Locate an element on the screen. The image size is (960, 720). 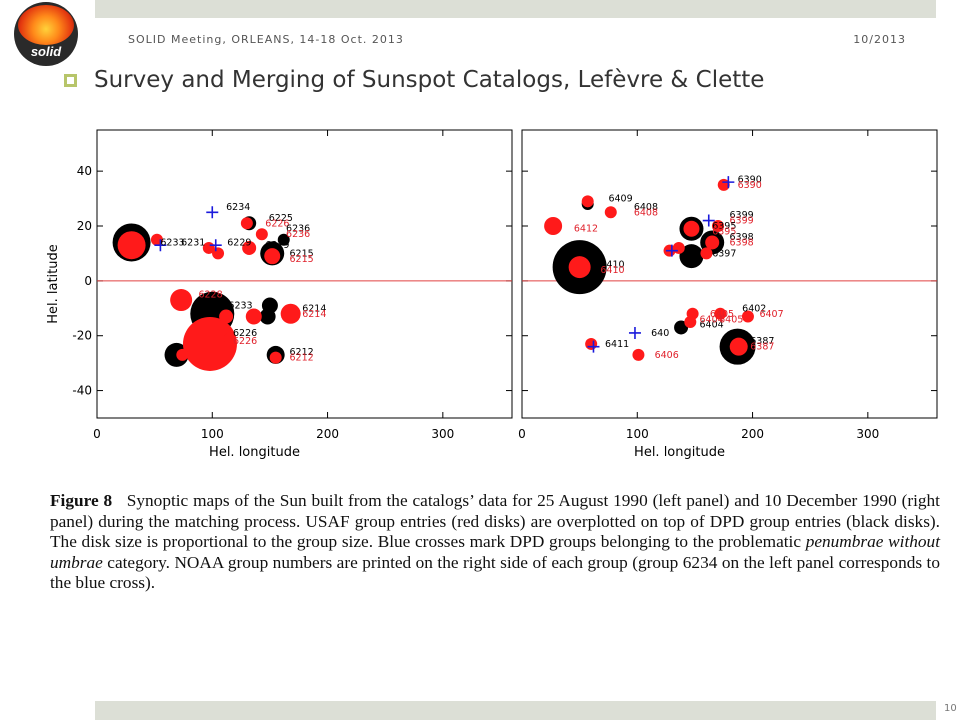
noaa-group-label: 6407 is located at coordinates (771, 314).